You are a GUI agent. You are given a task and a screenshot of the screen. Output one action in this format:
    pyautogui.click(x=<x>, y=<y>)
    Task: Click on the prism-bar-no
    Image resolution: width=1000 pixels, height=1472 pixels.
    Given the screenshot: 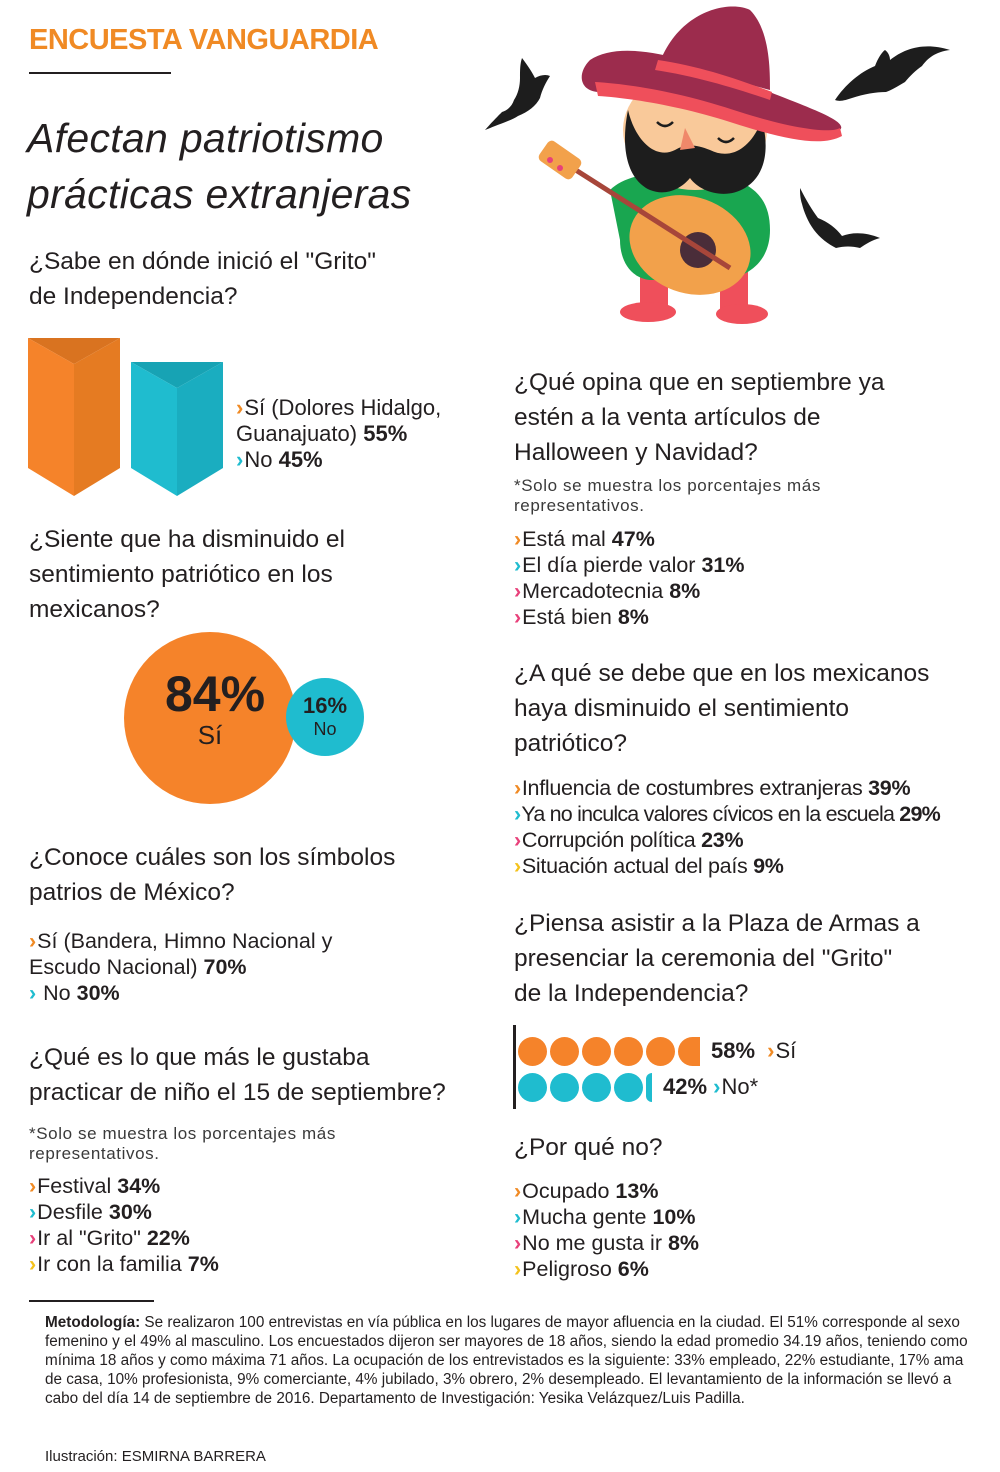 What is the action you would take?
    pyautogui.click(x=177, y=429)
    